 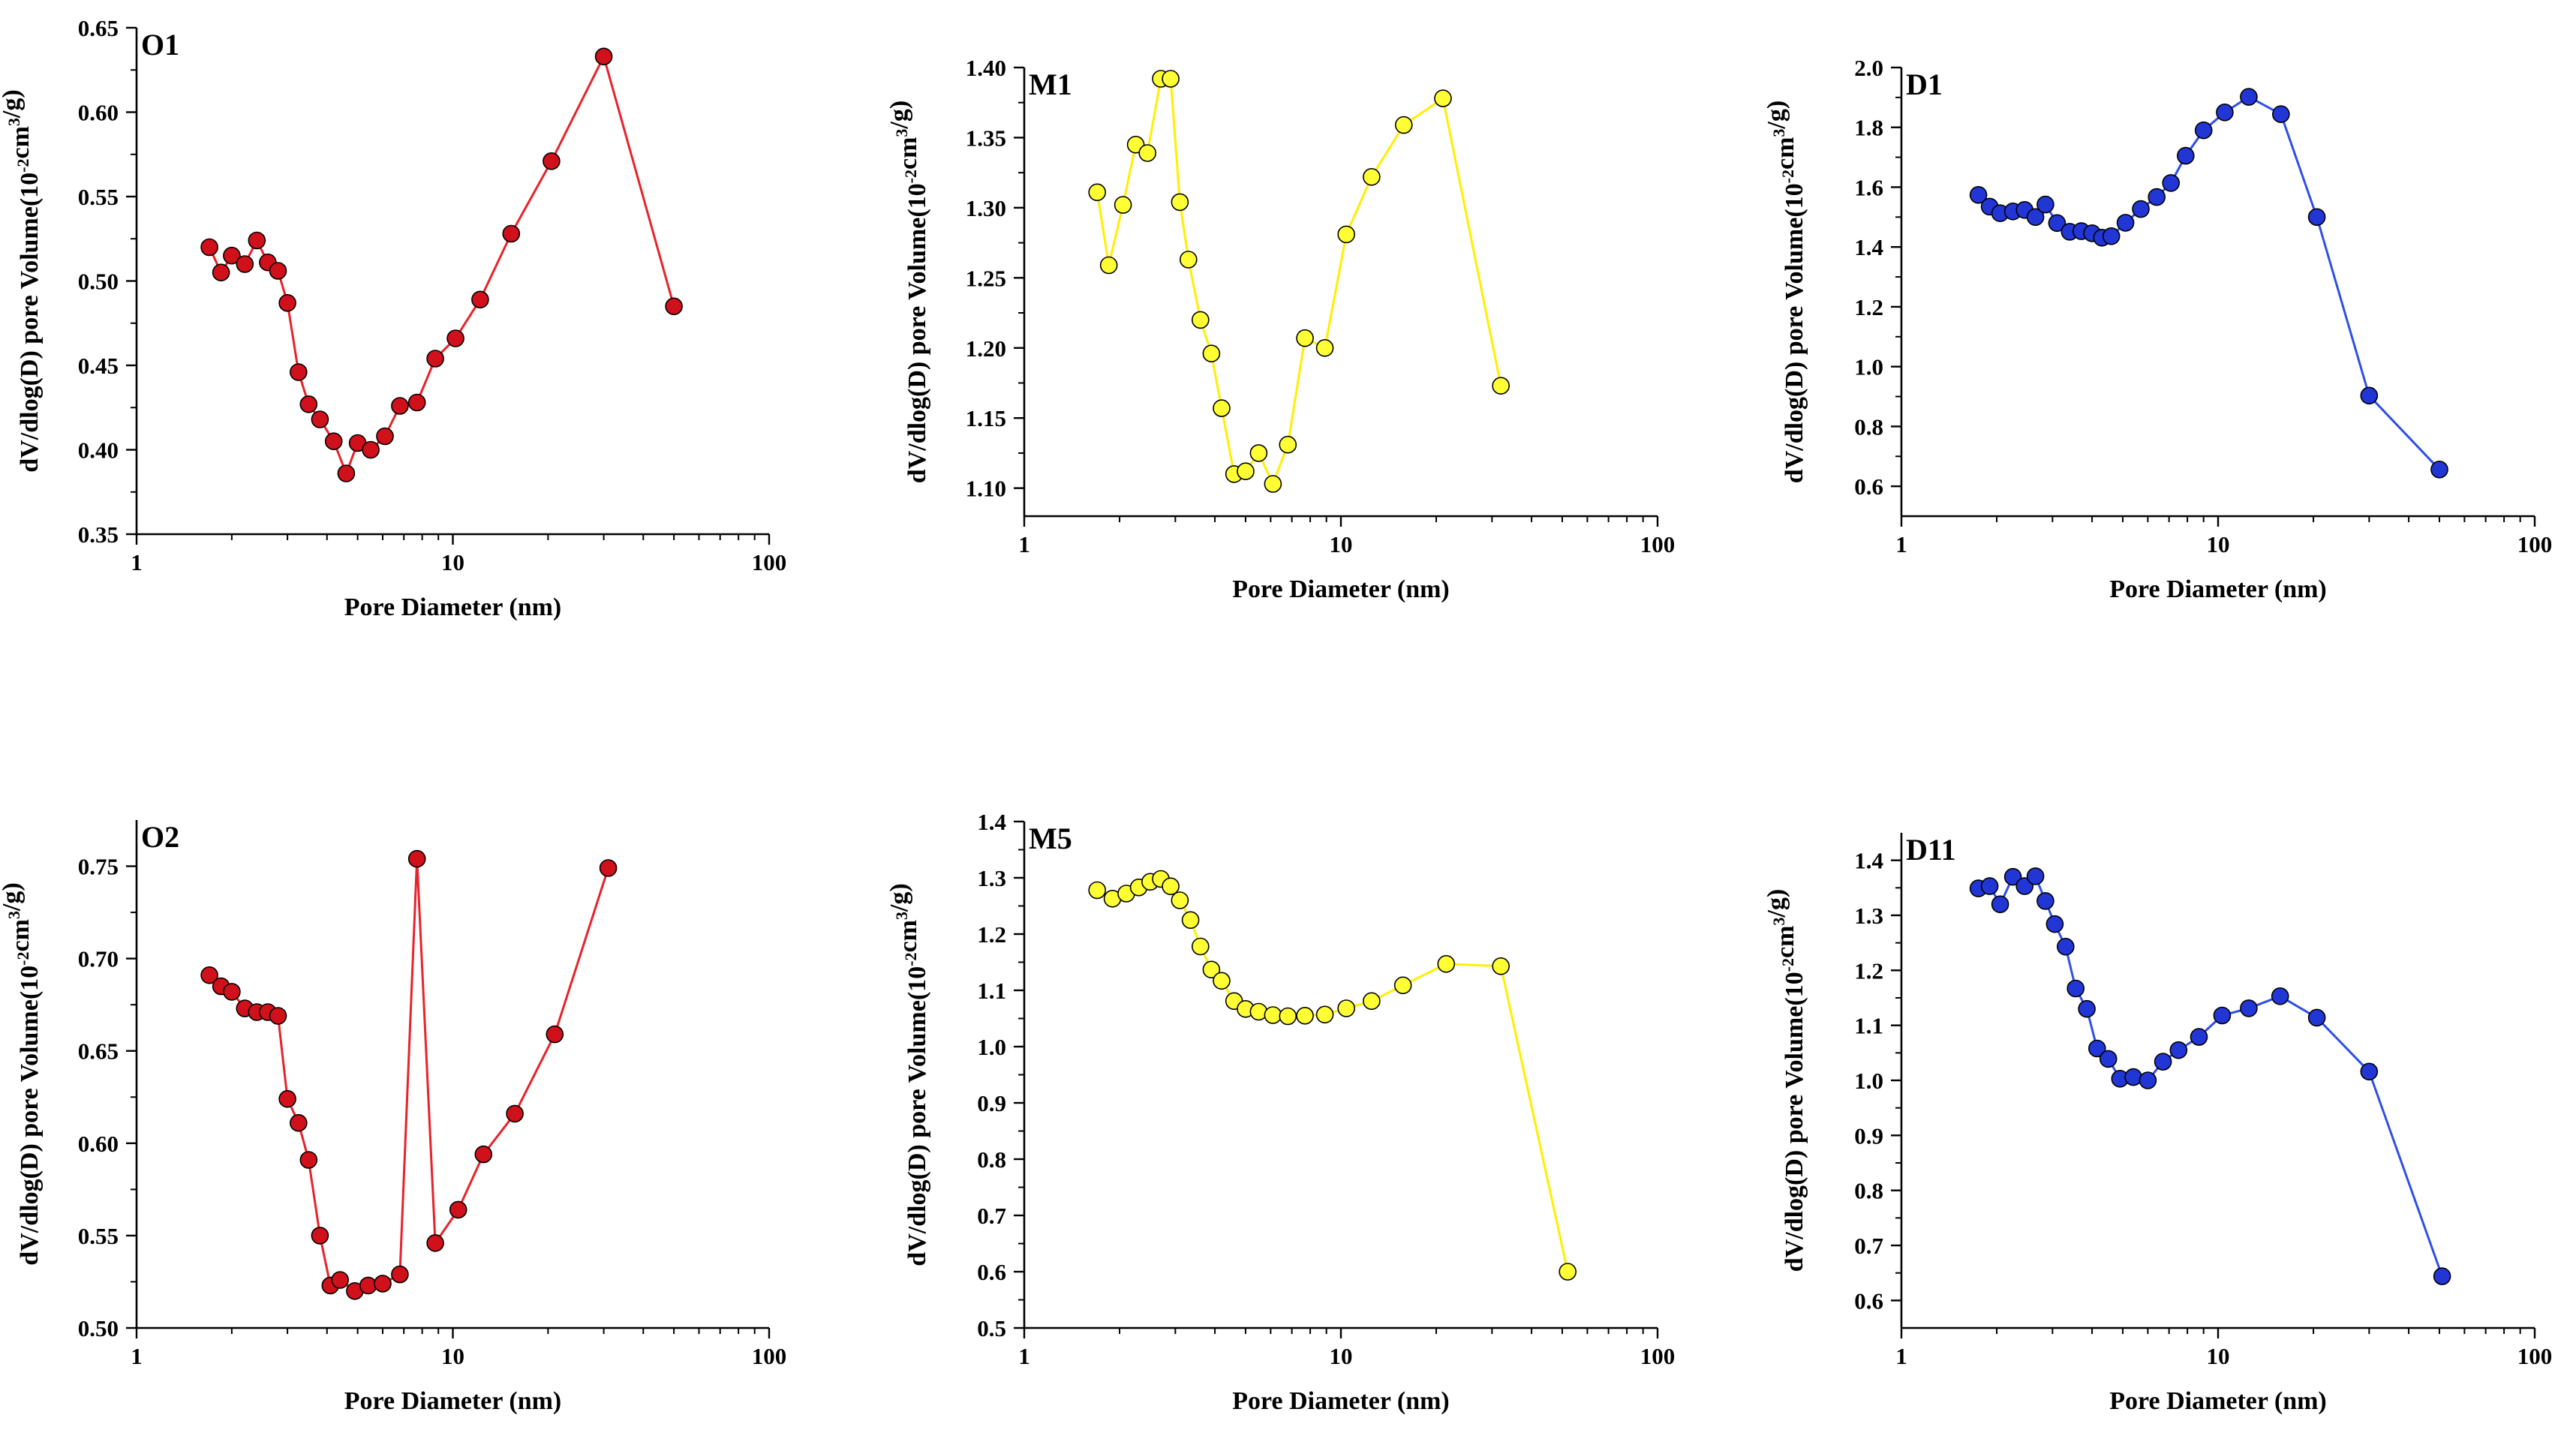 I want to click on panel-label: O1, so click(x=160, y=45).